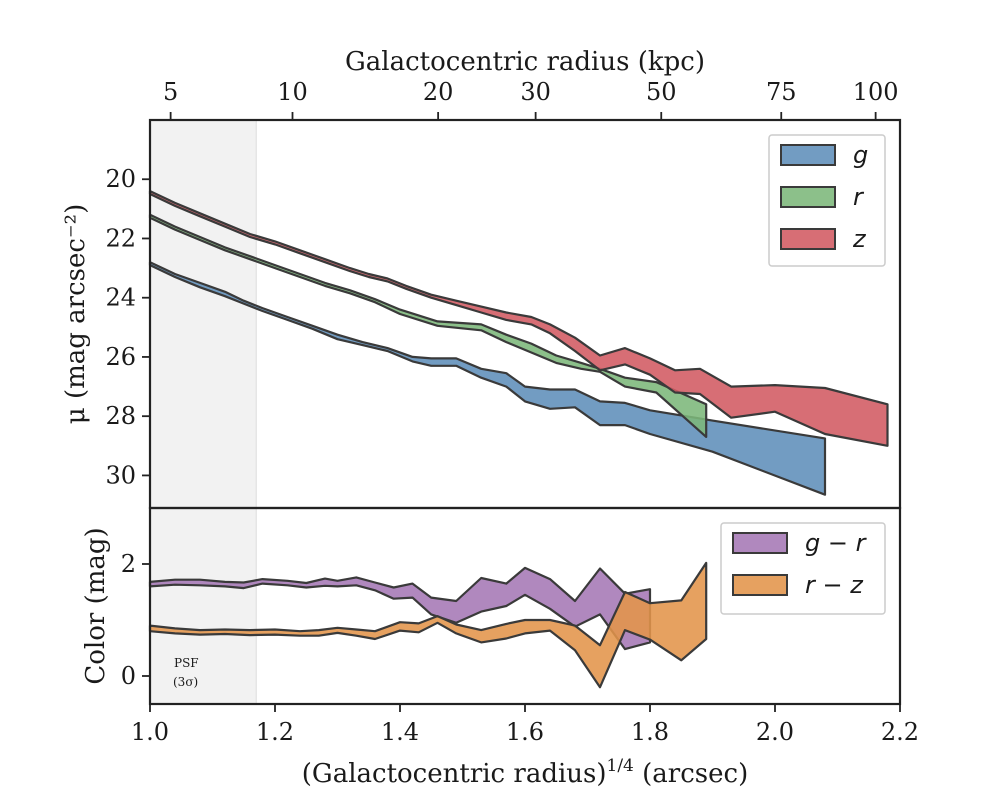  What do you see at coordinates (128, 564) in the screenshot?
I see `y-tick-label-bottom: 2` at bounding box center [128, 564].